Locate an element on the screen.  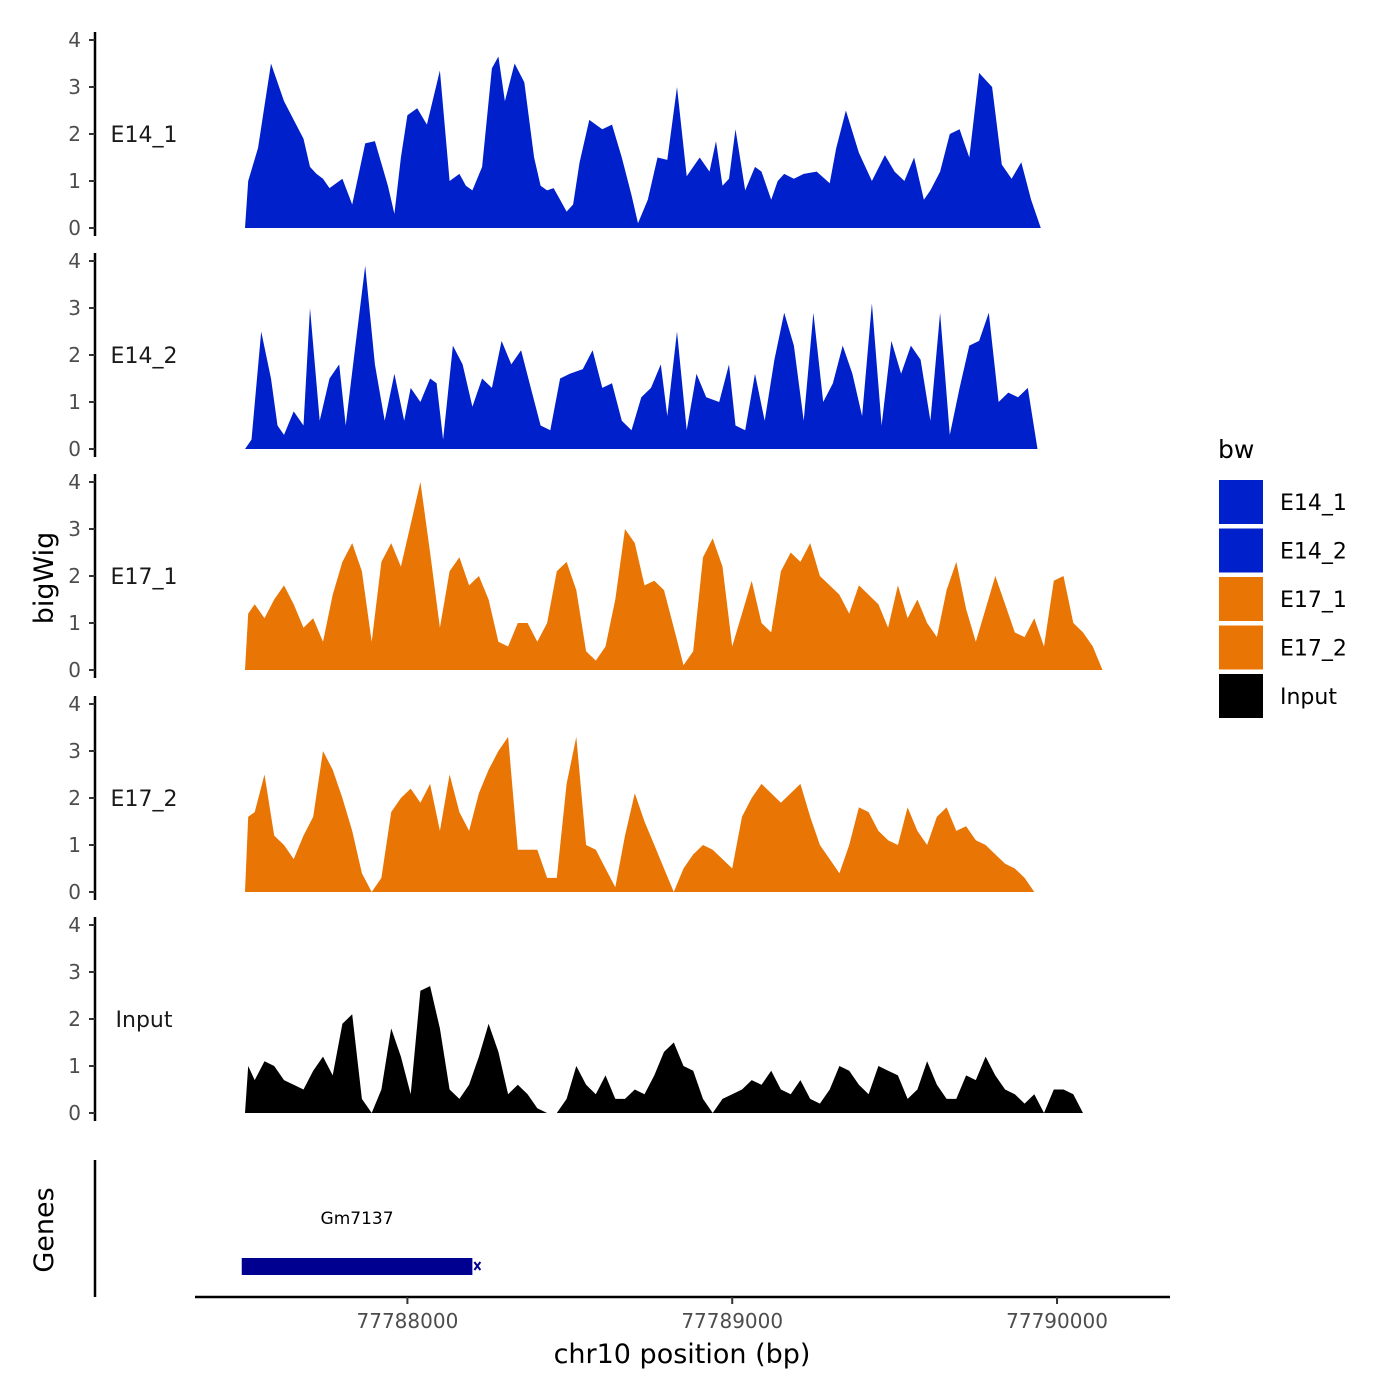
track-E17_1: 0 1 2 3 4 E17_1 is located at coordinates (595, 576).